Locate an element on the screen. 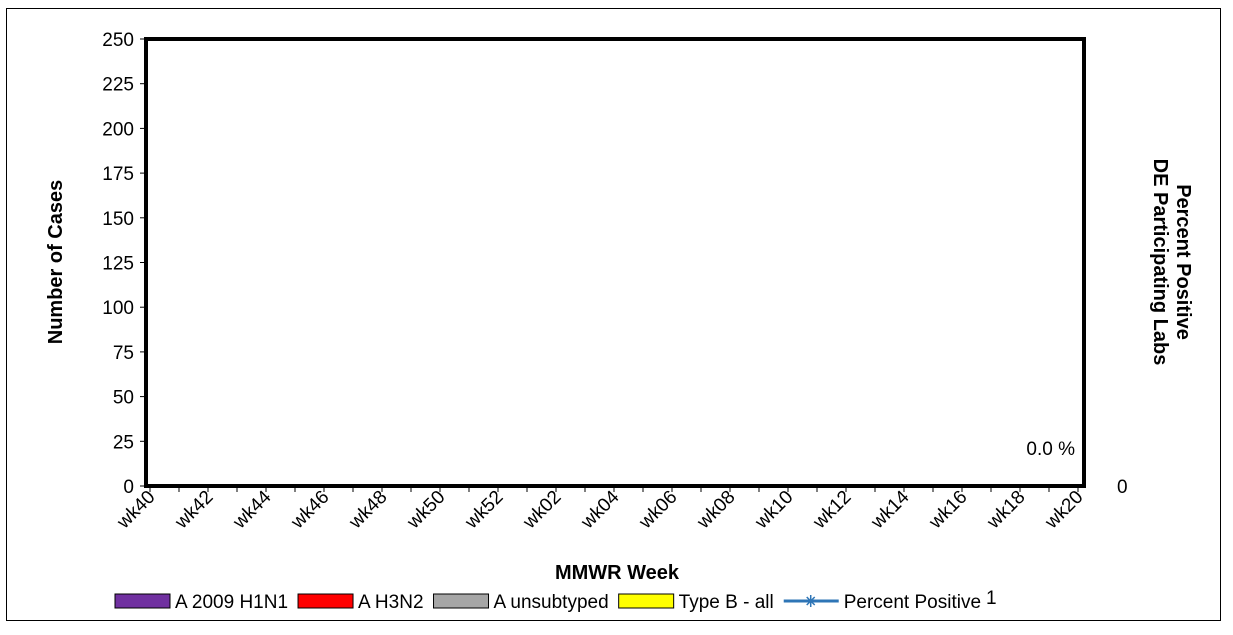 The image size is (1233, 635). x-tick-label: wk50 is located at coordinates (426, 510).